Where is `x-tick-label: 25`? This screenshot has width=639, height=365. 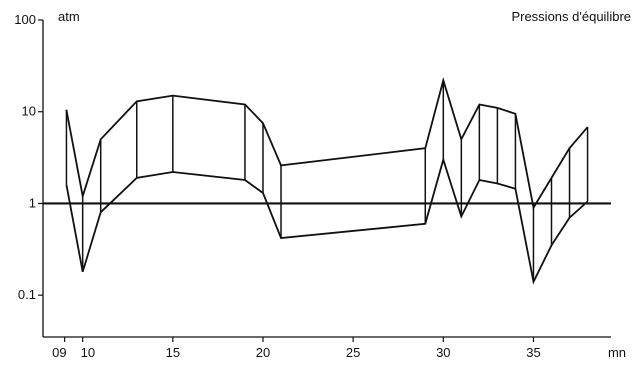 x-tick-label: 25 is located at coordinates (353, 352).